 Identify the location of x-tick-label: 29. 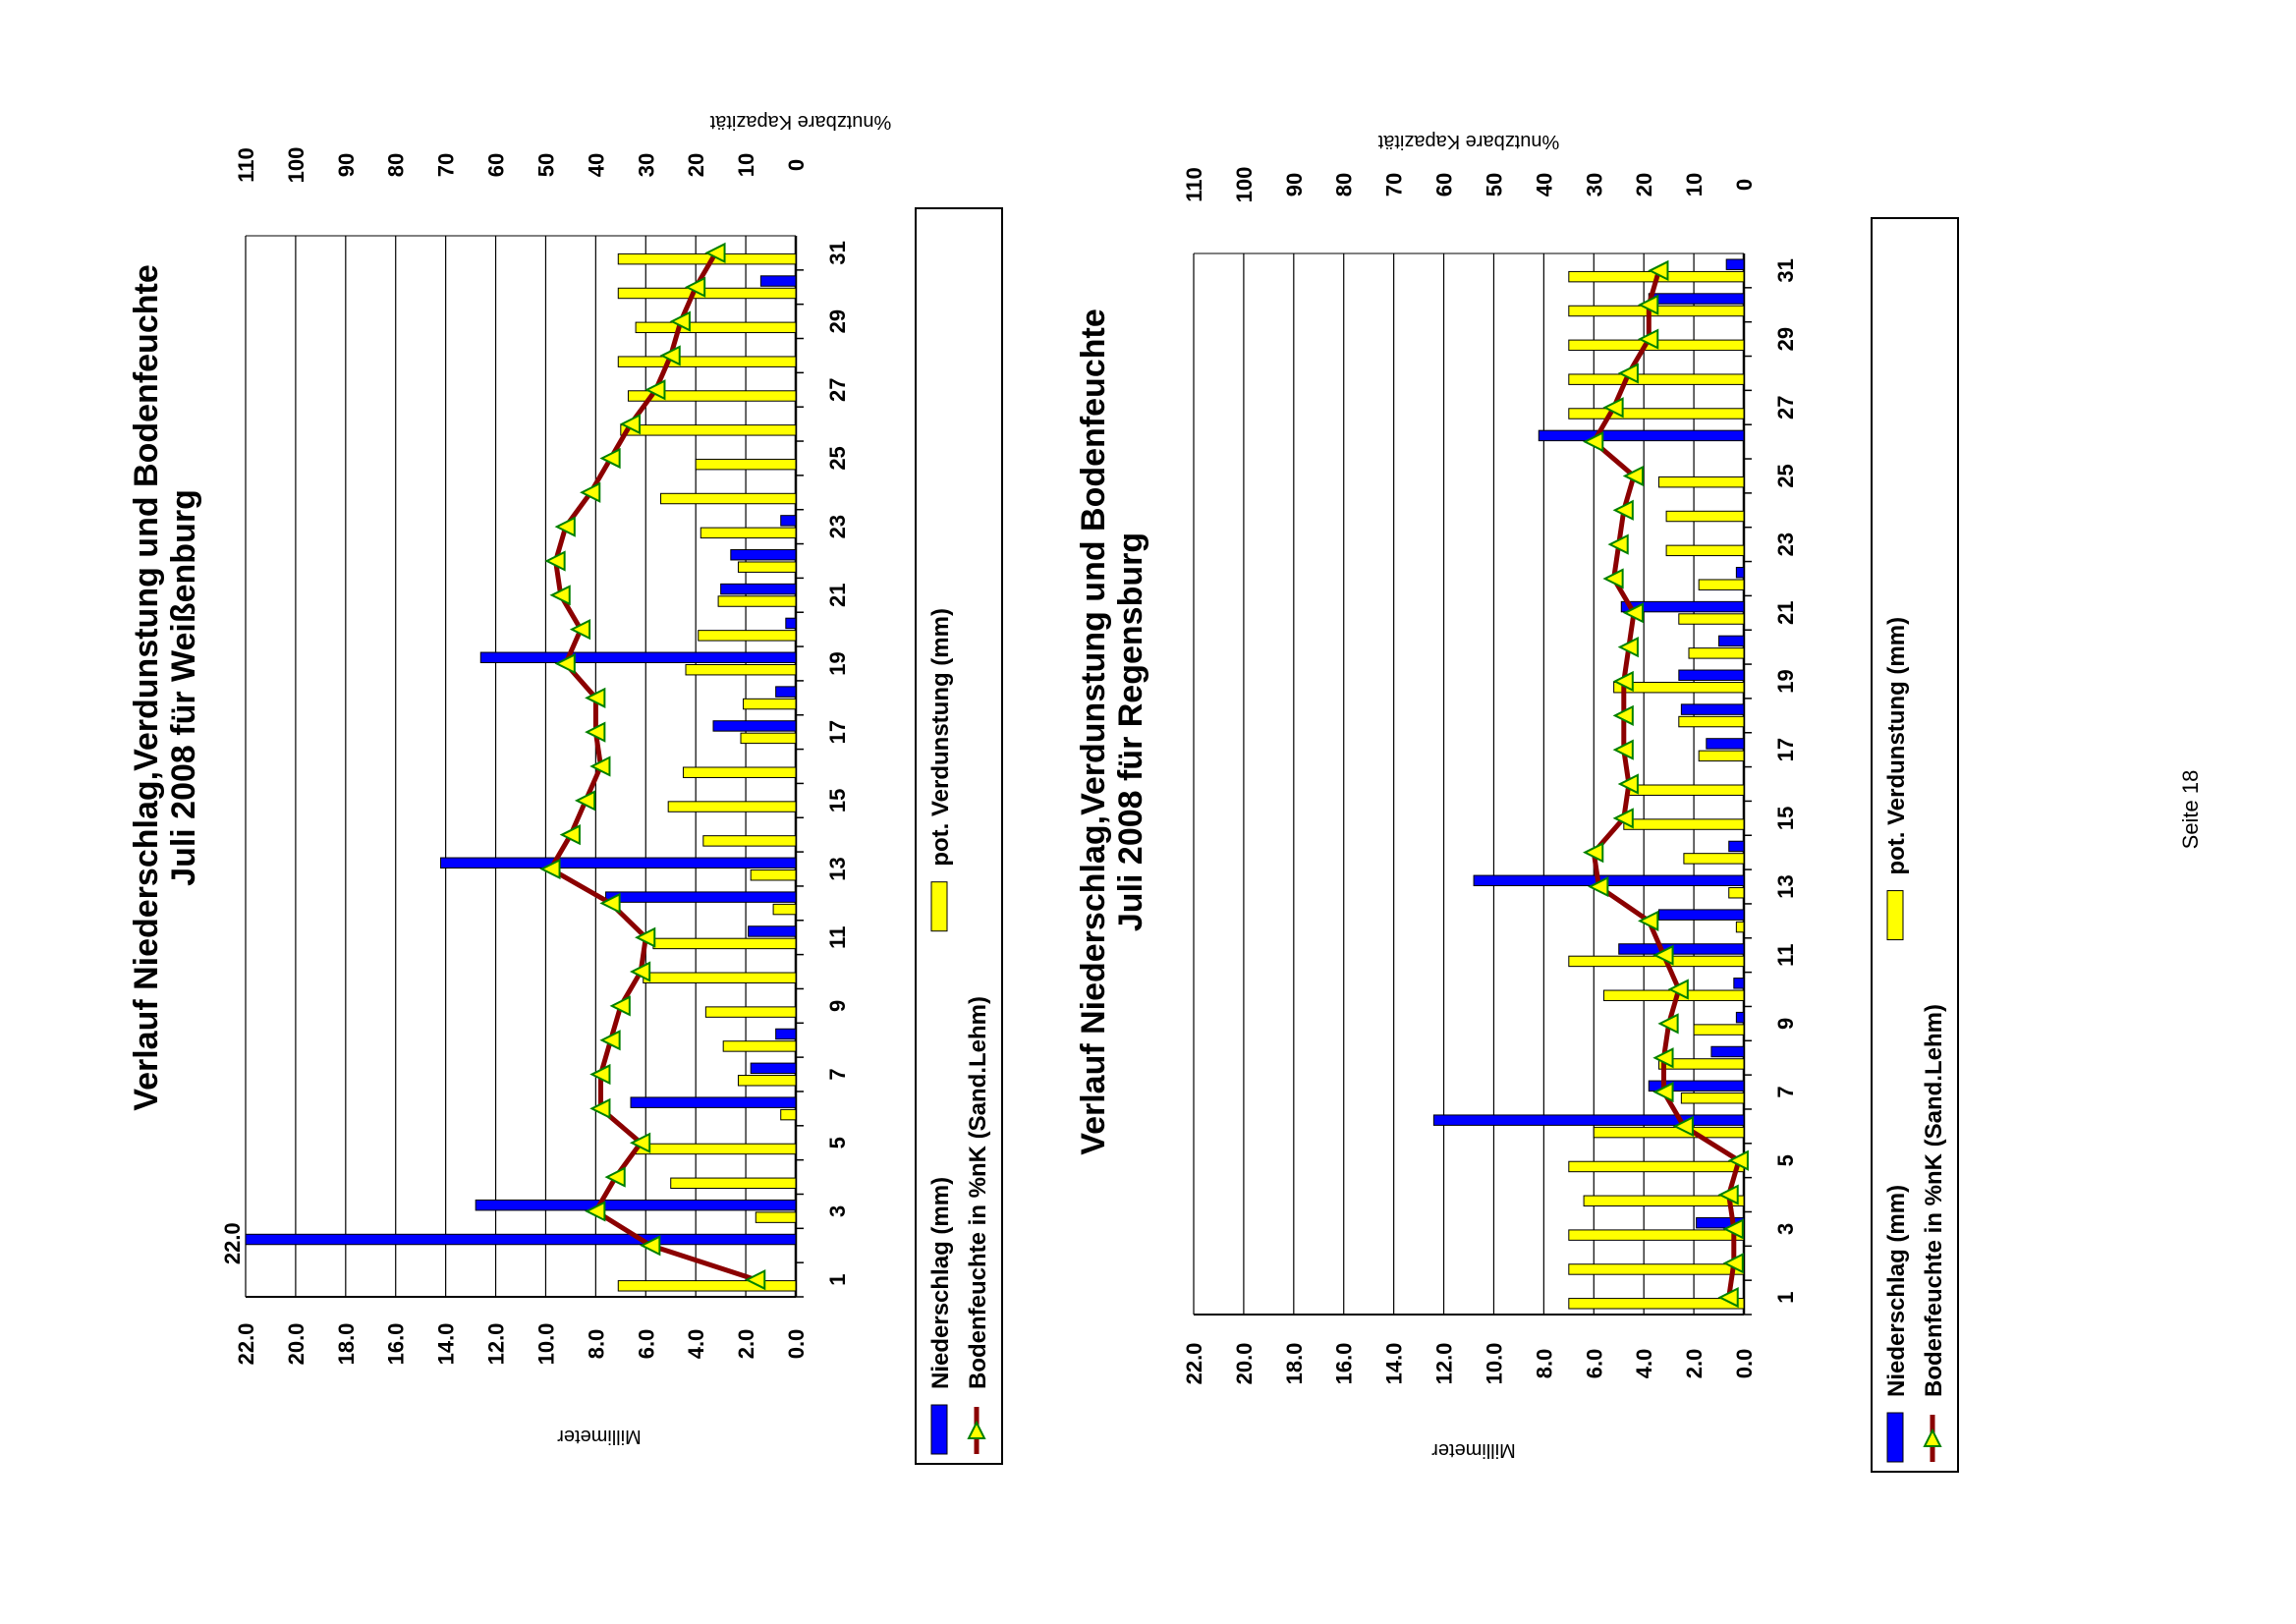
(1785, 339).